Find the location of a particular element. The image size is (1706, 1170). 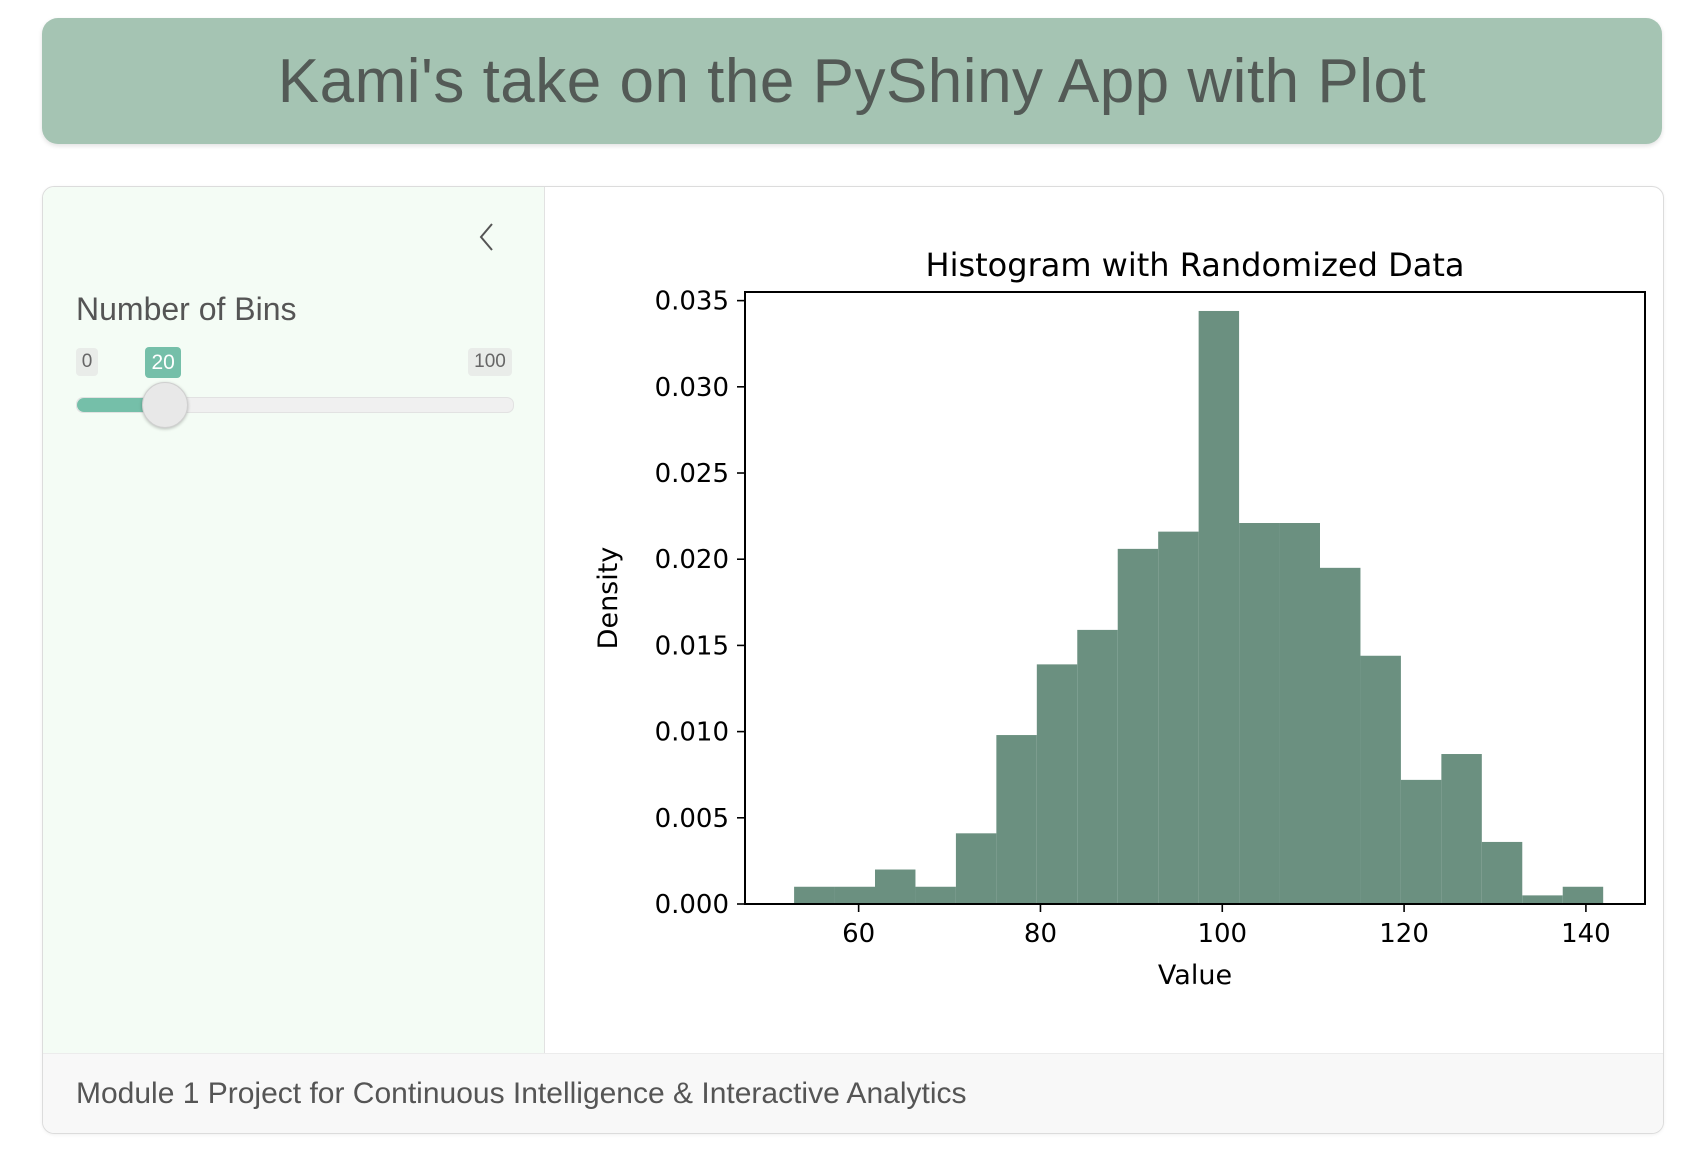

y-tick-label: 0.020 is located at coordinates (692, 560).